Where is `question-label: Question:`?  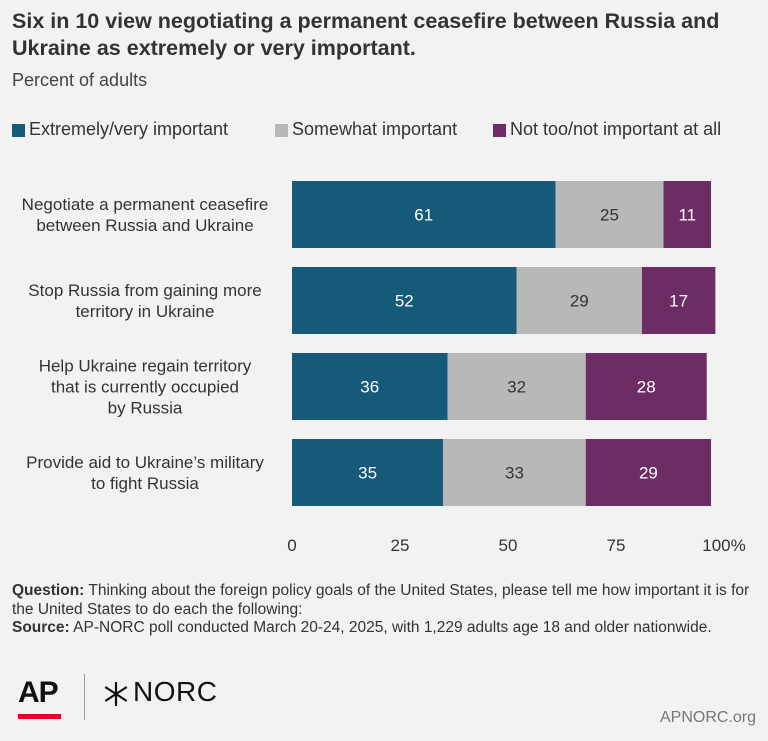
question-label: Question: is located at coordinates (48, 590).